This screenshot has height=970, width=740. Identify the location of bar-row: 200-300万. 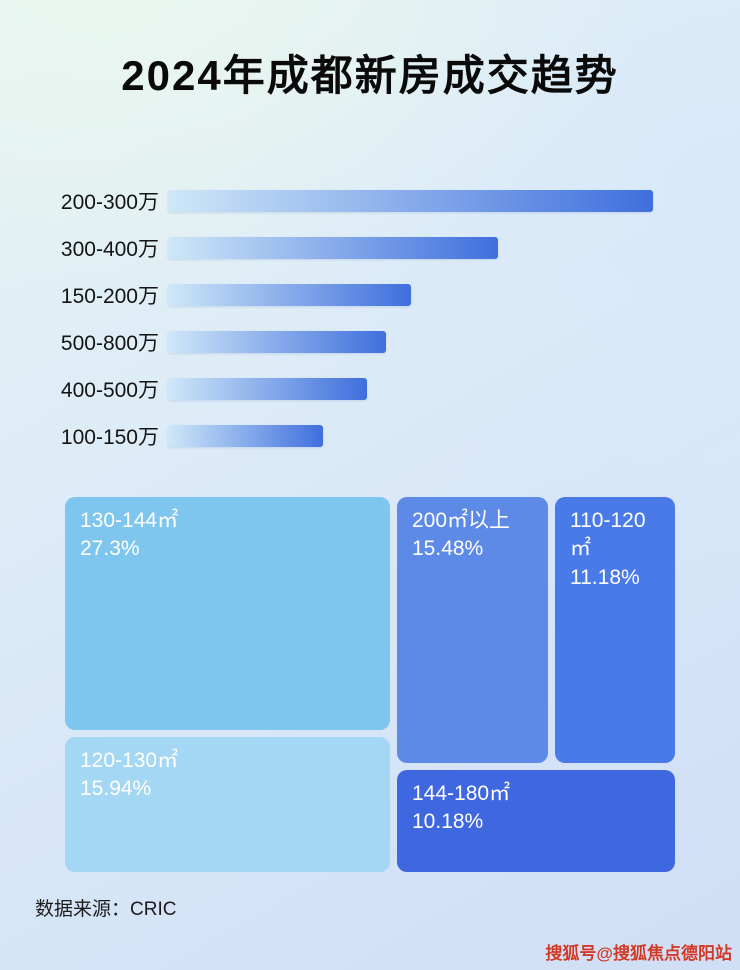
(370, 200).